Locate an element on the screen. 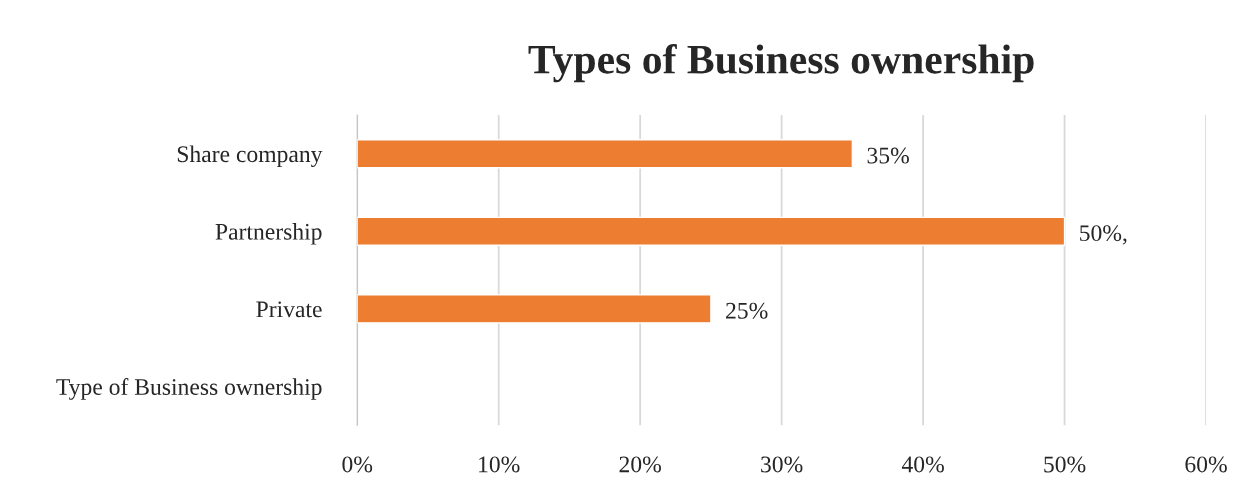 The height and width of the screenshot is (481, 1249). y-tick-label: Private is located at coordinates (289, 309).